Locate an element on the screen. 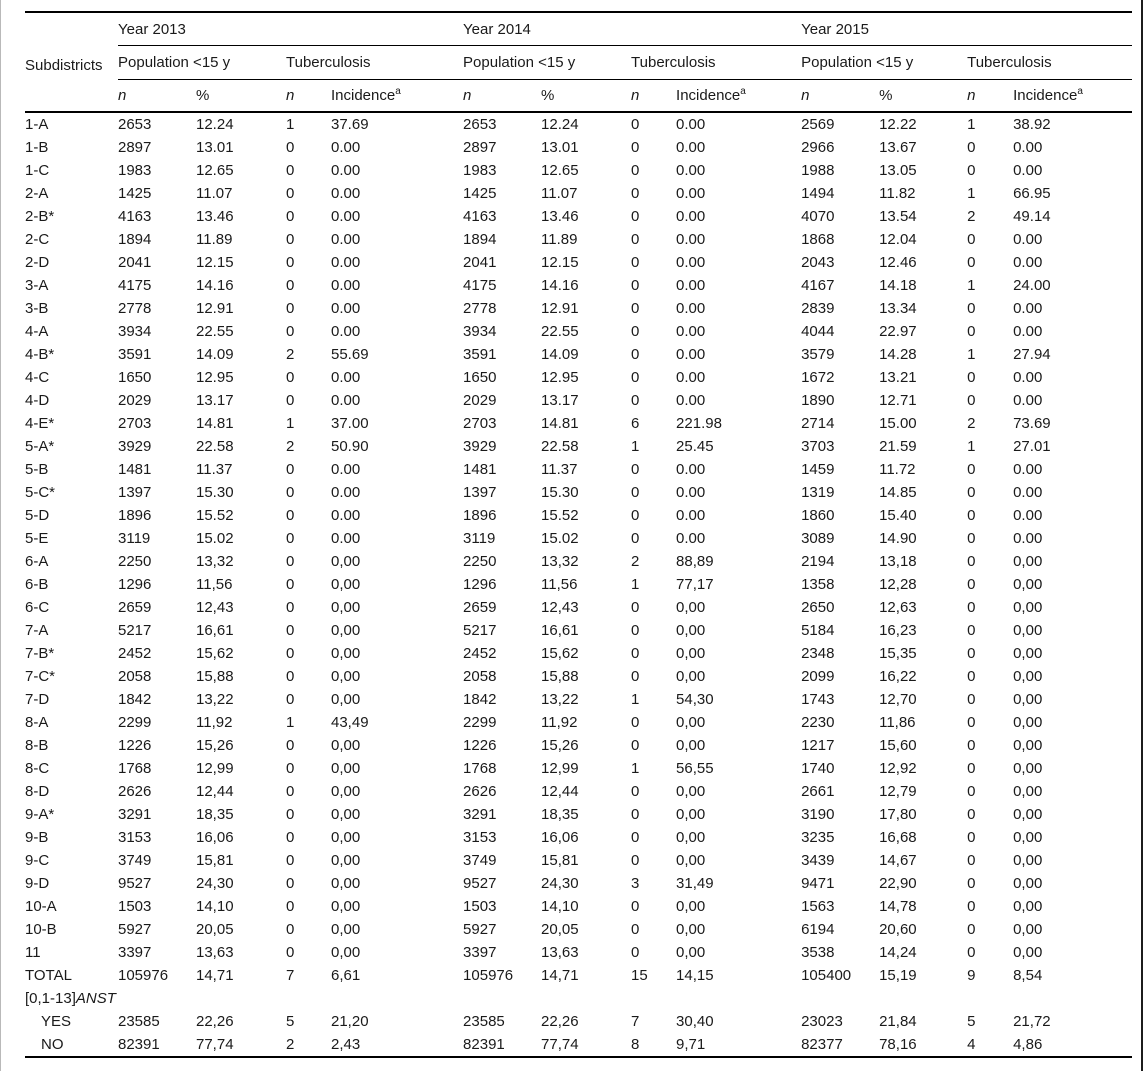  value-cell: 15.52 is located at coordinates (215, 515).